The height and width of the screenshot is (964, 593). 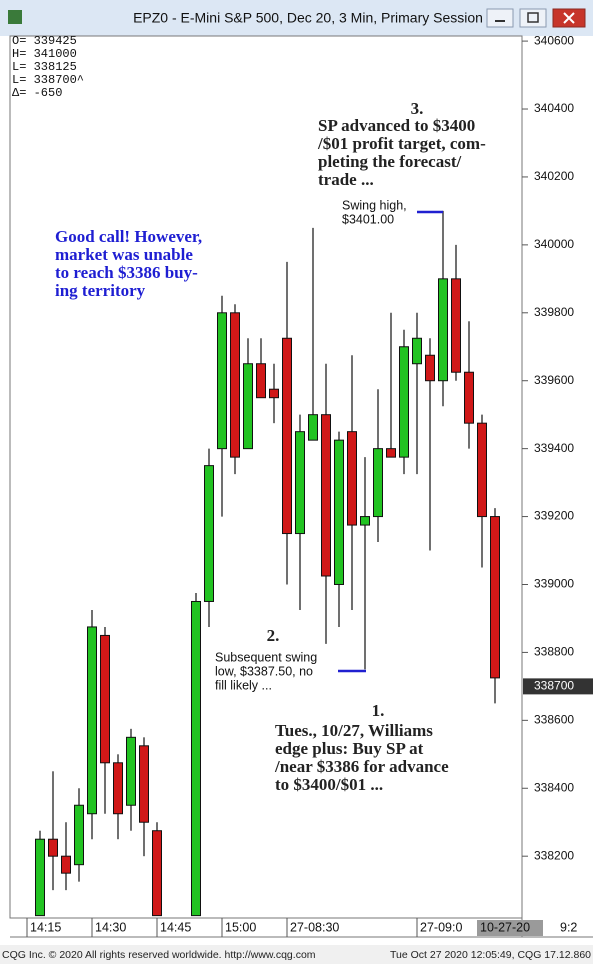 I want to click on info-line: H= 341000, so click(x=44, y=54).